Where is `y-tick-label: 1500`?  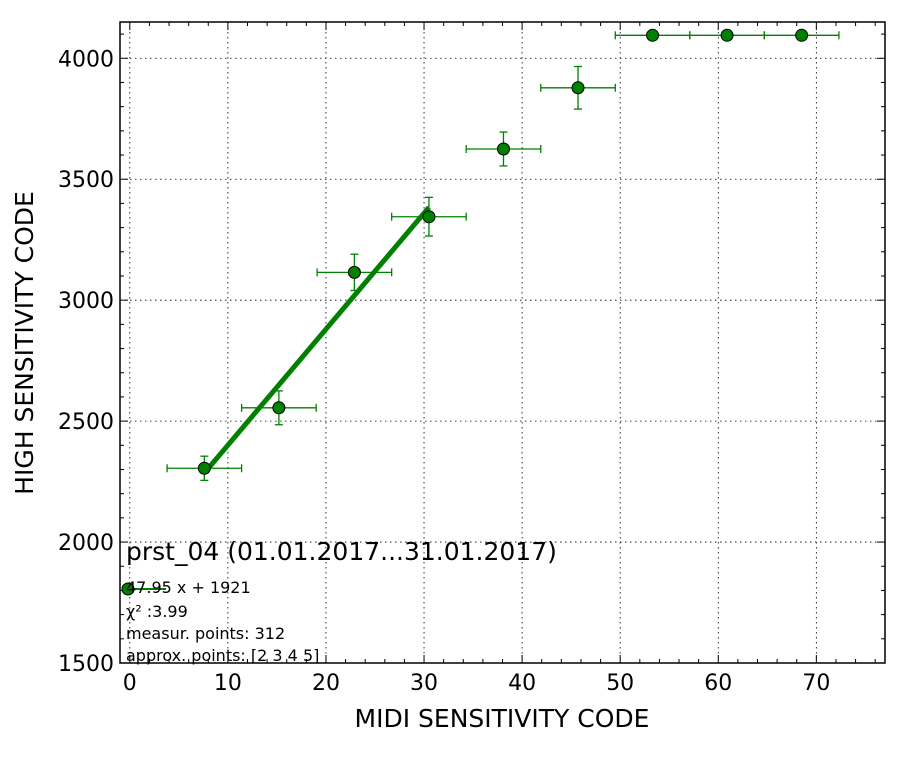 y-tick-label: 1500 is located at coordinates (86, 664).